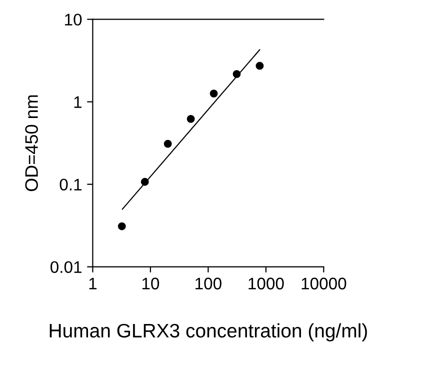 The image size is (422, 368). What do you see at coordinates (208, 332) in the screenshot?
I see `x-axis-title: Human GLRX3 concentration (ng/ml)` at bounding box center [208, 332].